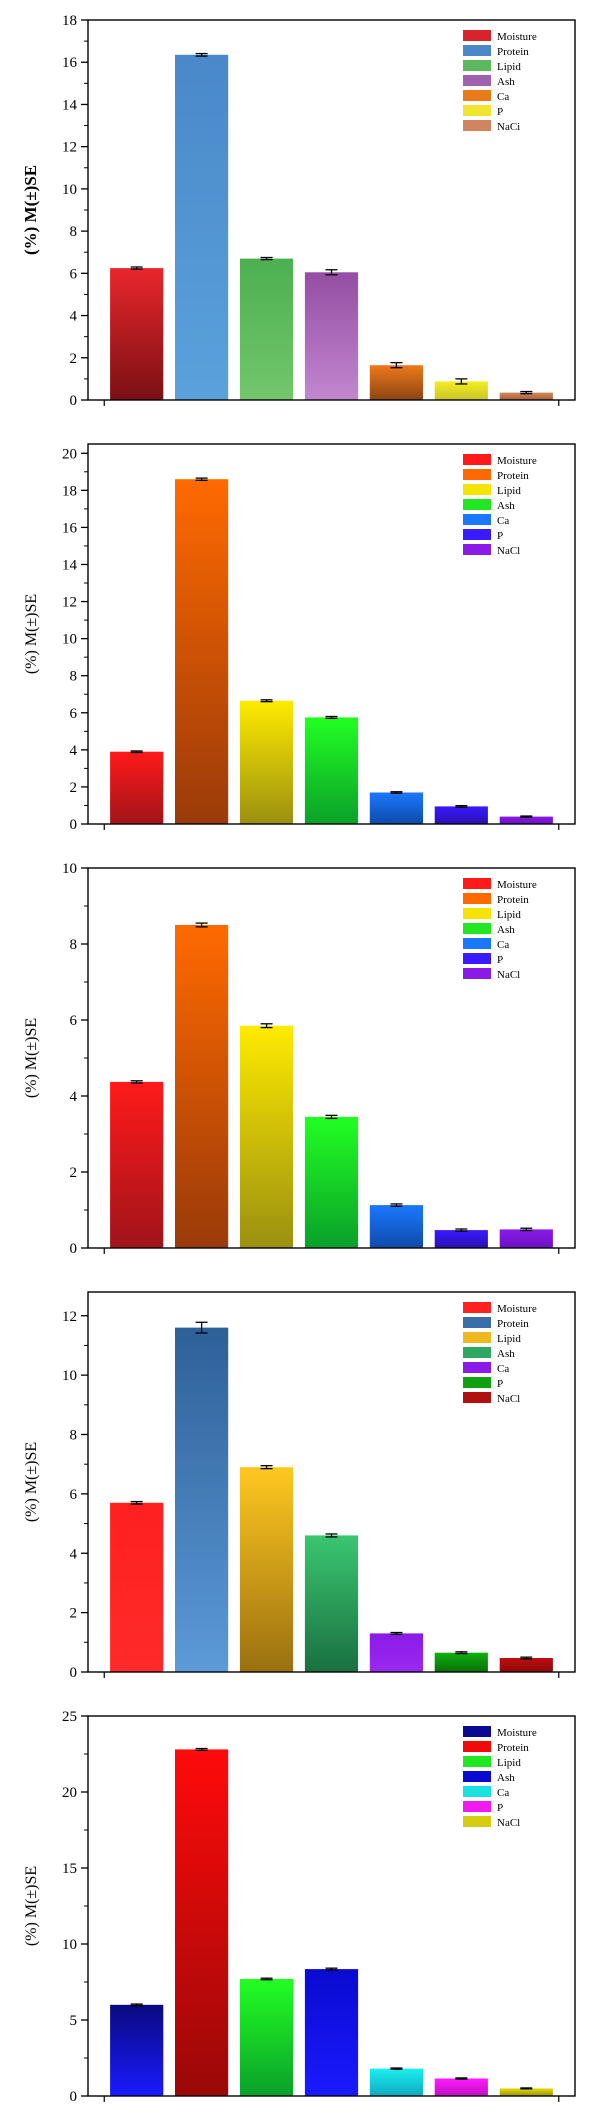  What do you see at coordinates (202, 1499) in the screenshot?
I see `bar-protein` at bounding box center [202, 1499].